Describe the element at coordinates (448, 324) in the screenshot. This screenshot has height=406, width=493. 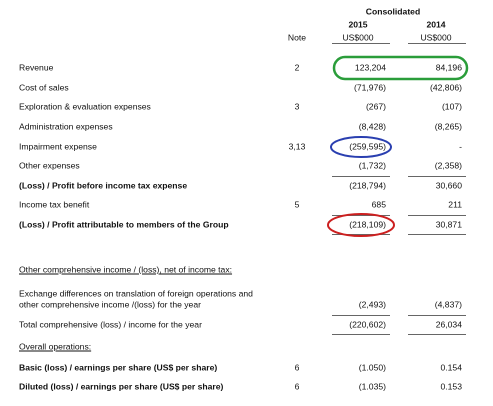
I see `row-value: 26,034` at that location.